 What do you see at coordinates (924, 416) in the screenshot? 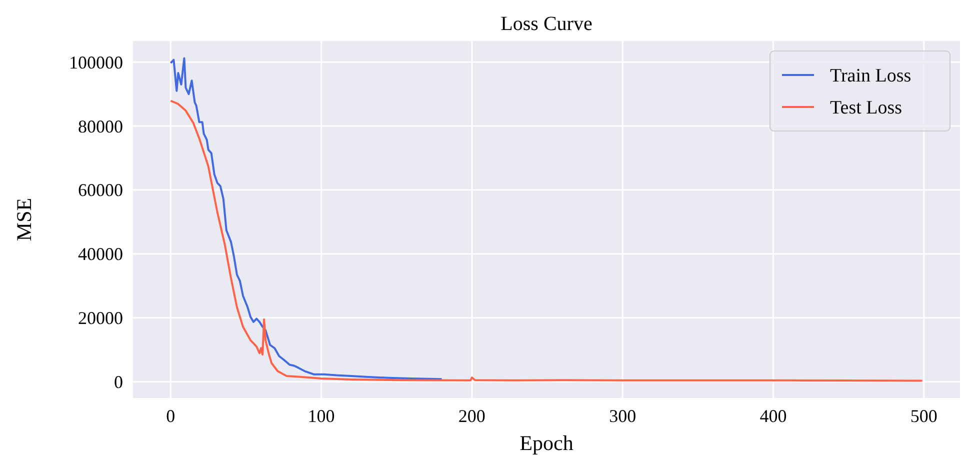
I see `x-tick-label: 500` at bounding box center [924, 416].